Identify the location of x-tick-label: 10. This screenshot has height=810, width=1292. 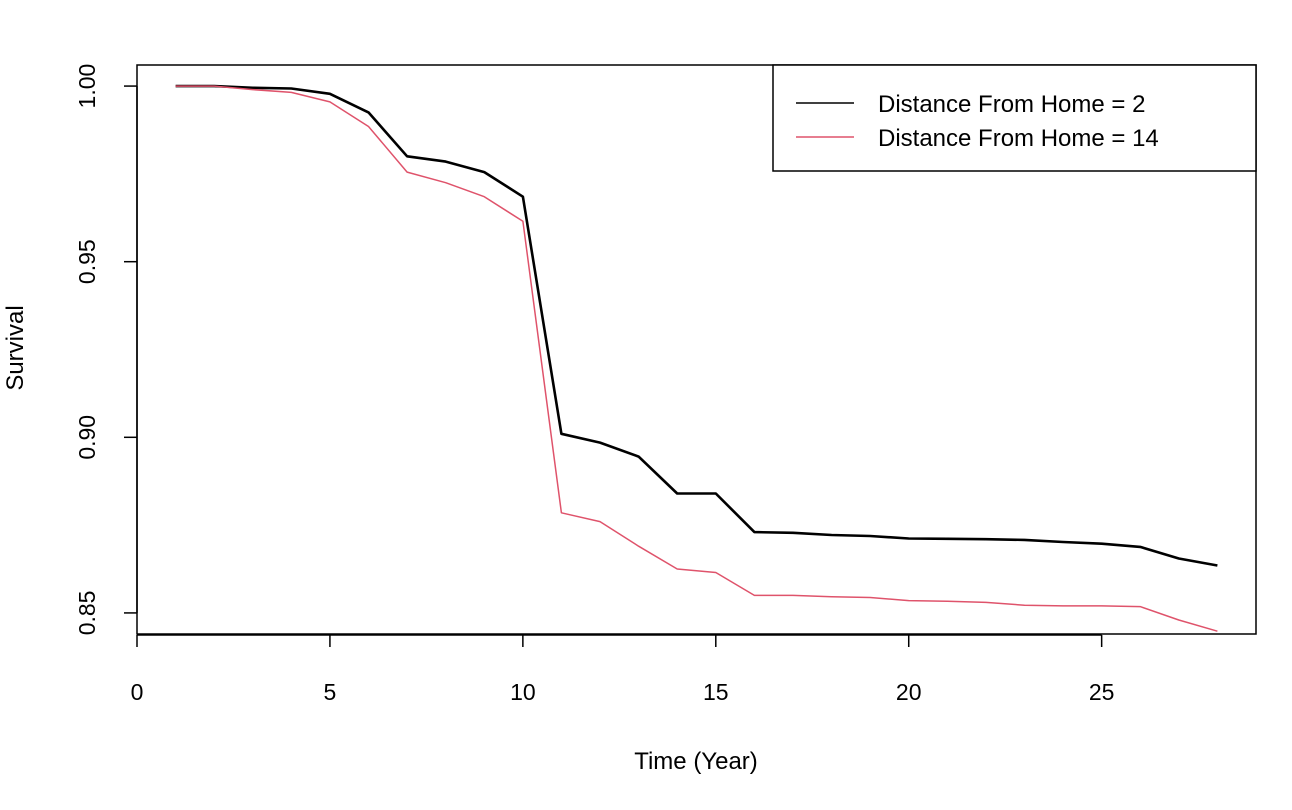
(523, 692).